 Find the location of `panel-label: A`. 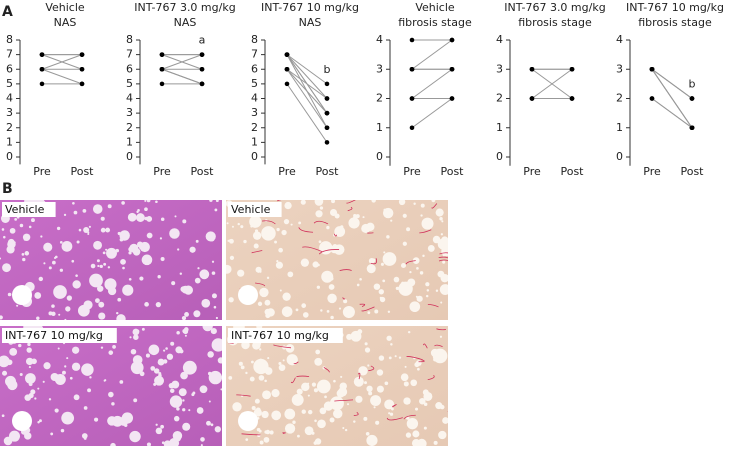

panel-label: A is located at coordinates (7, 12).